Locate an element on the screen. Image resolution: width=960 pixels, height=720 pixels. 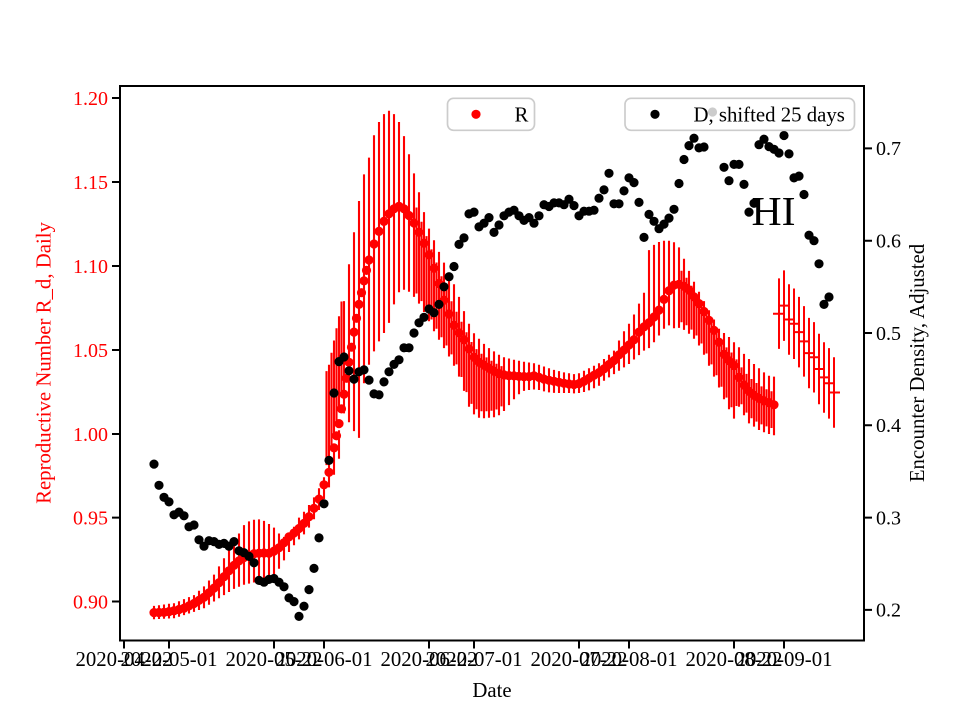
svg-text: 1.10 is located at coordinates (90, 267).